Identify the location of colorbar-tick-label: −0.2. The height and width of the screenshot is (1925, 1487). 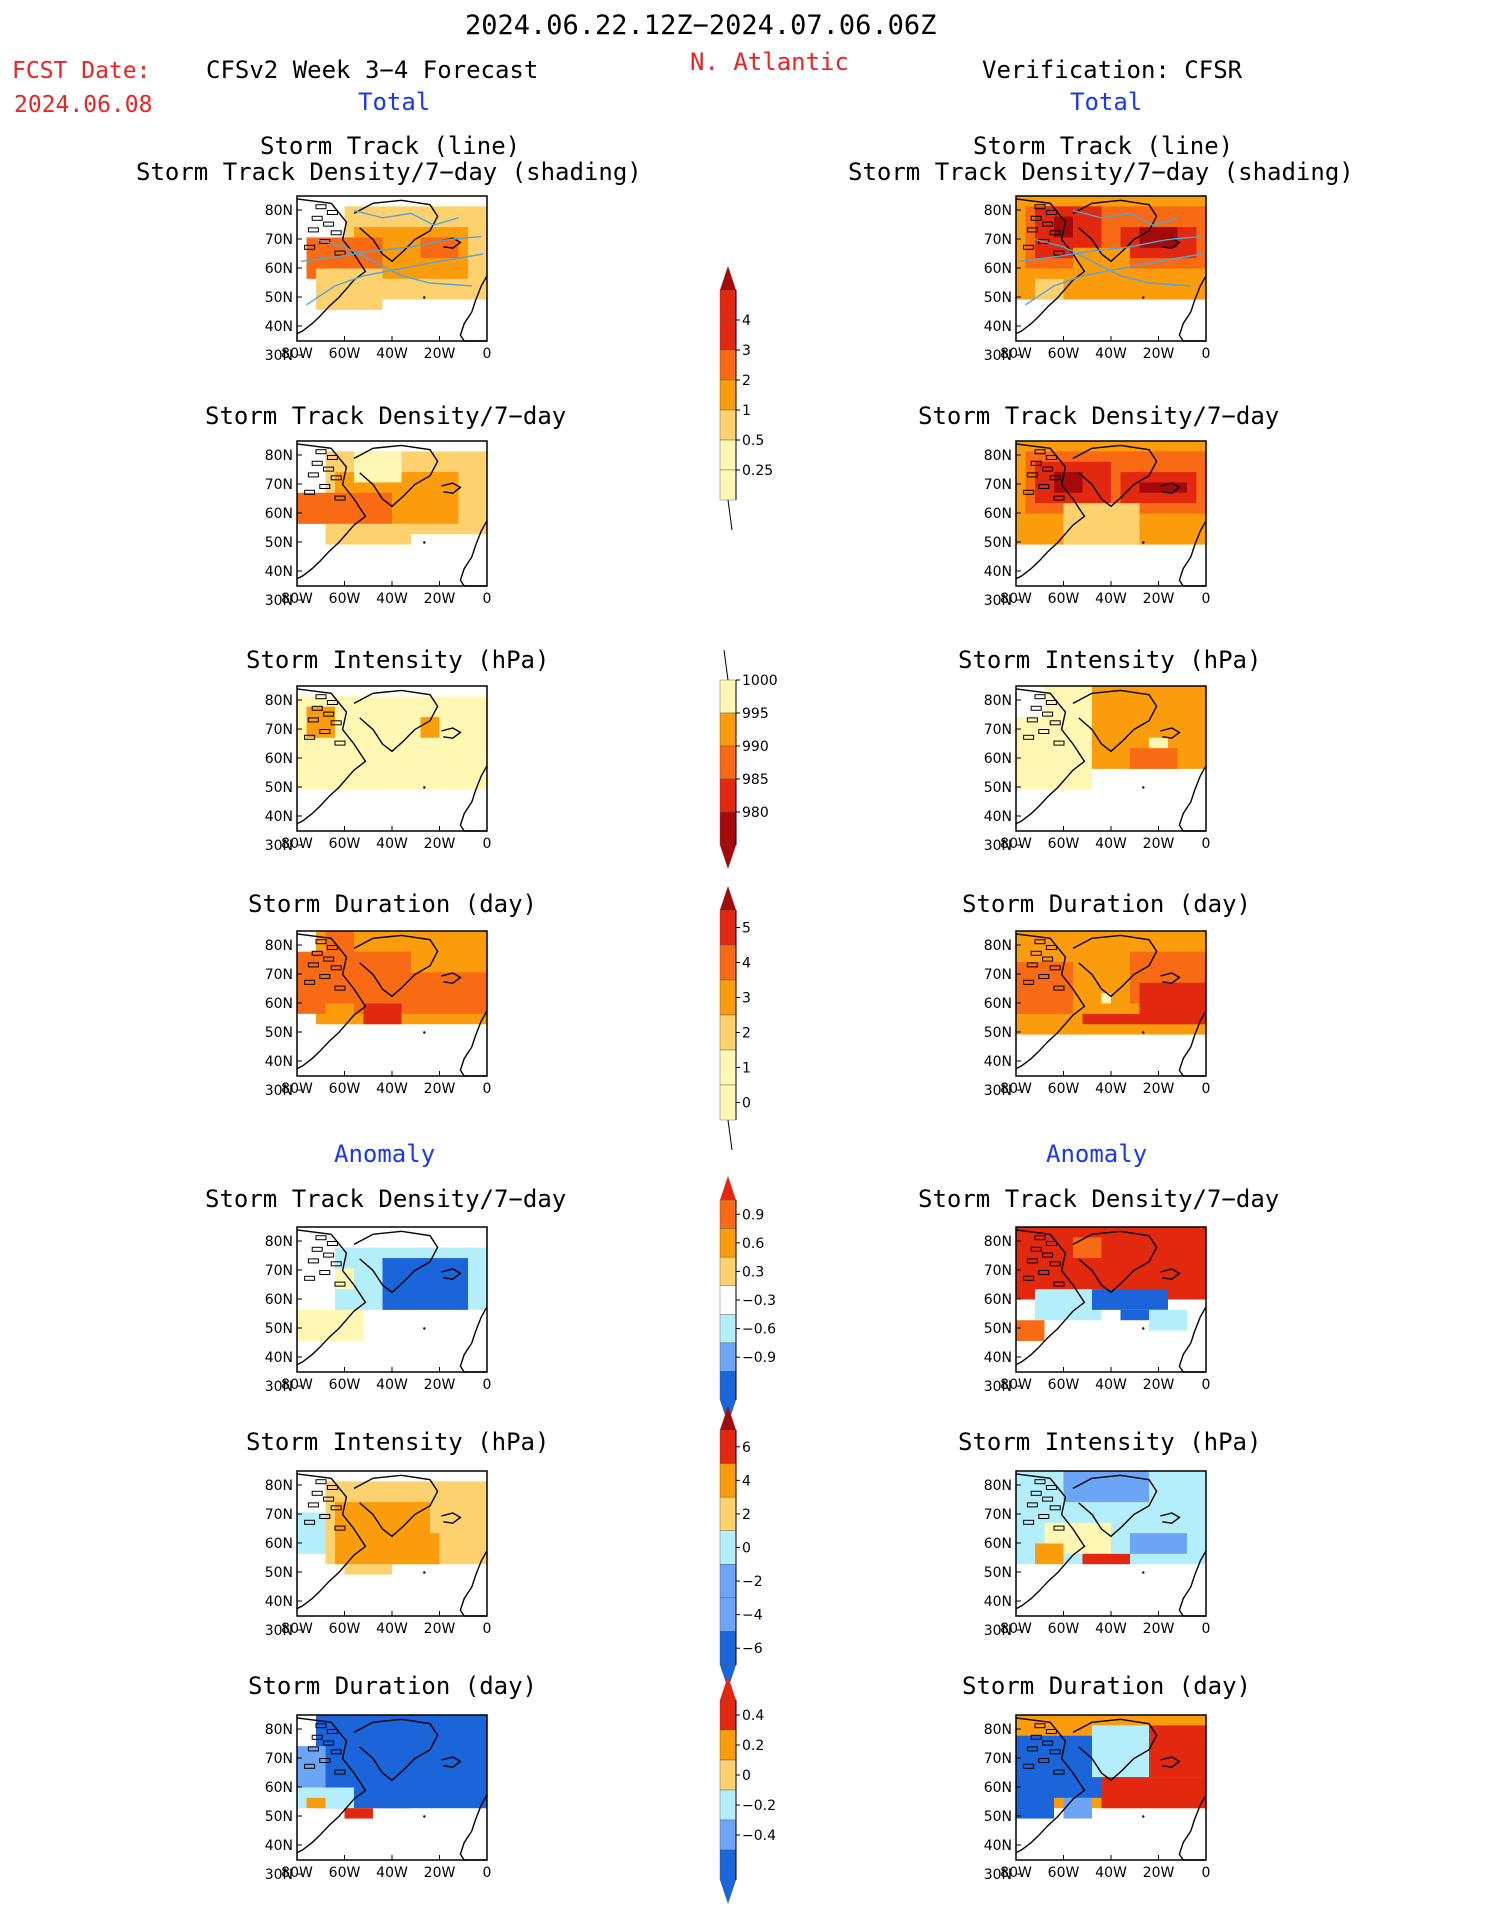
(759, 1806).